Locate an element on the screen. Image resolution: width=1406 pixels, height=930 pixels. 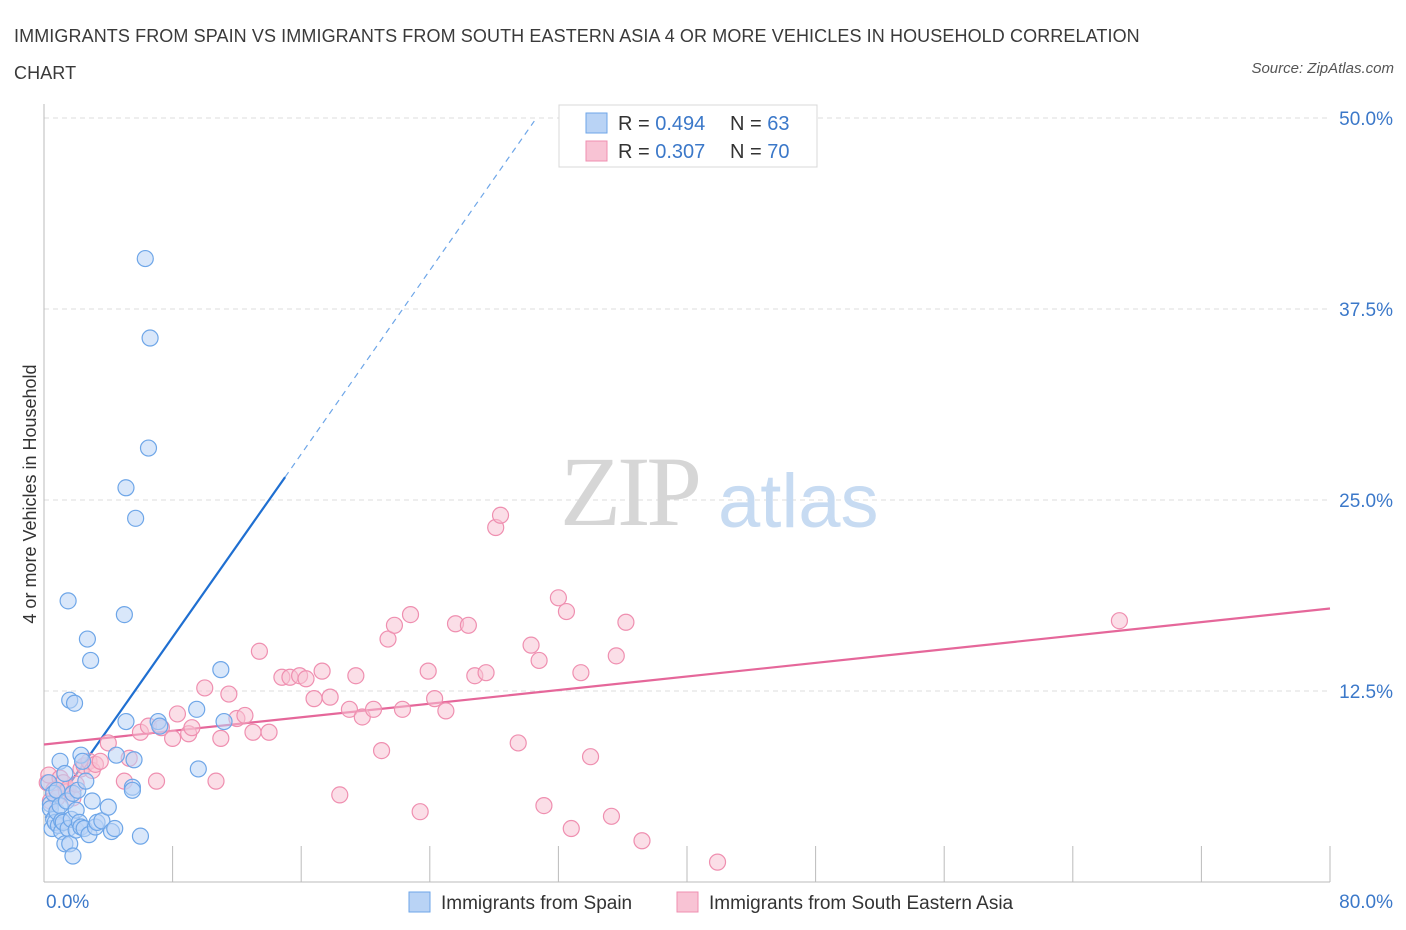
r-value-spain: 0.494 is located at coordinates (680, 124).